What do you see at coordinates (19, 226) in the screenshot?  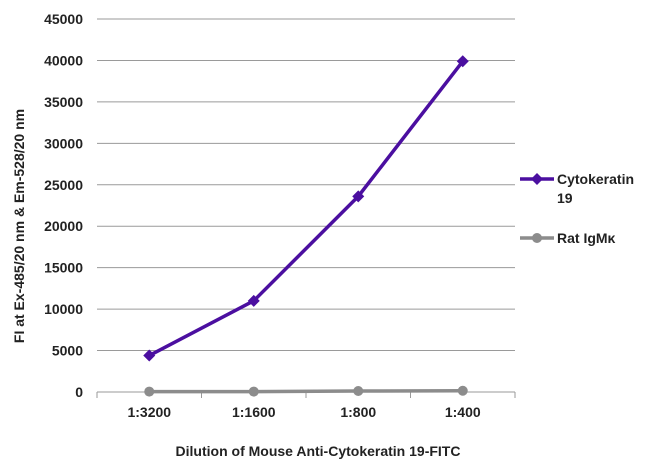 I see `y-axis-title: FI at Ex-485/20 nm & Em-528/20 nm` at bounding box center [19, 226].